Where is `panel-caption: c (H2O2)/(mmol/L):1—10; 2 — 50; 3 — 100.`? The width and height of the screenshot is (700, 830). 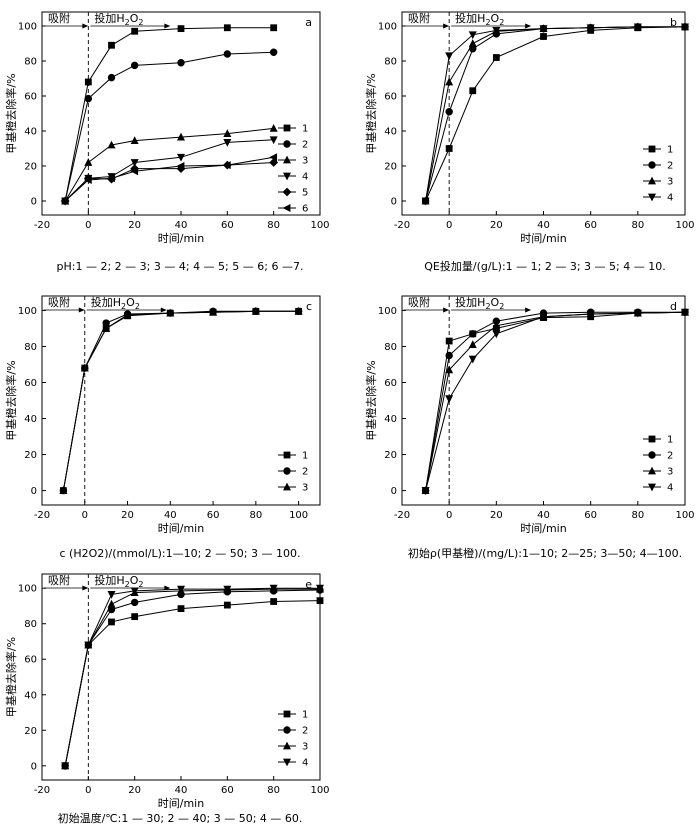
panel-caption: c (H2O2)/(mmol/L):1—10; 2 — 50; 3 — 100. is located at coordinates (180, 553).